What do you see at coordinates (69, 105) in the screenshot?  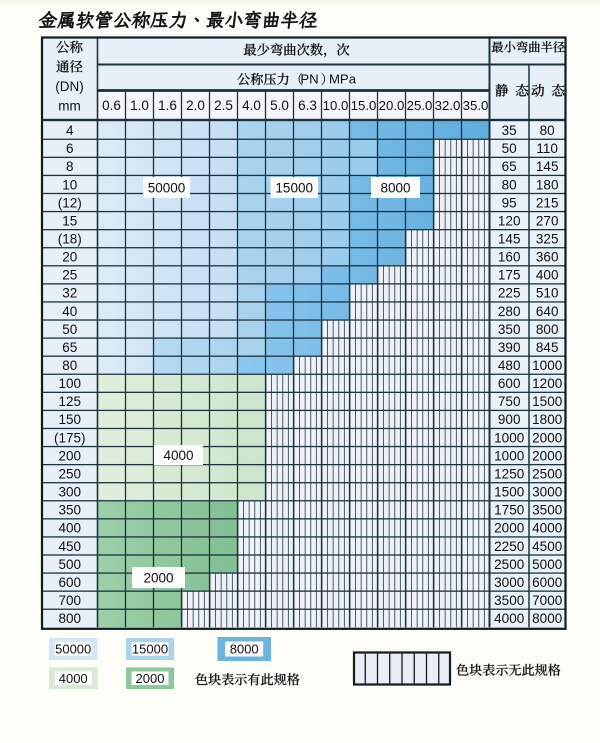 I see `svg-text: mm` at bounding box center [69, 105].